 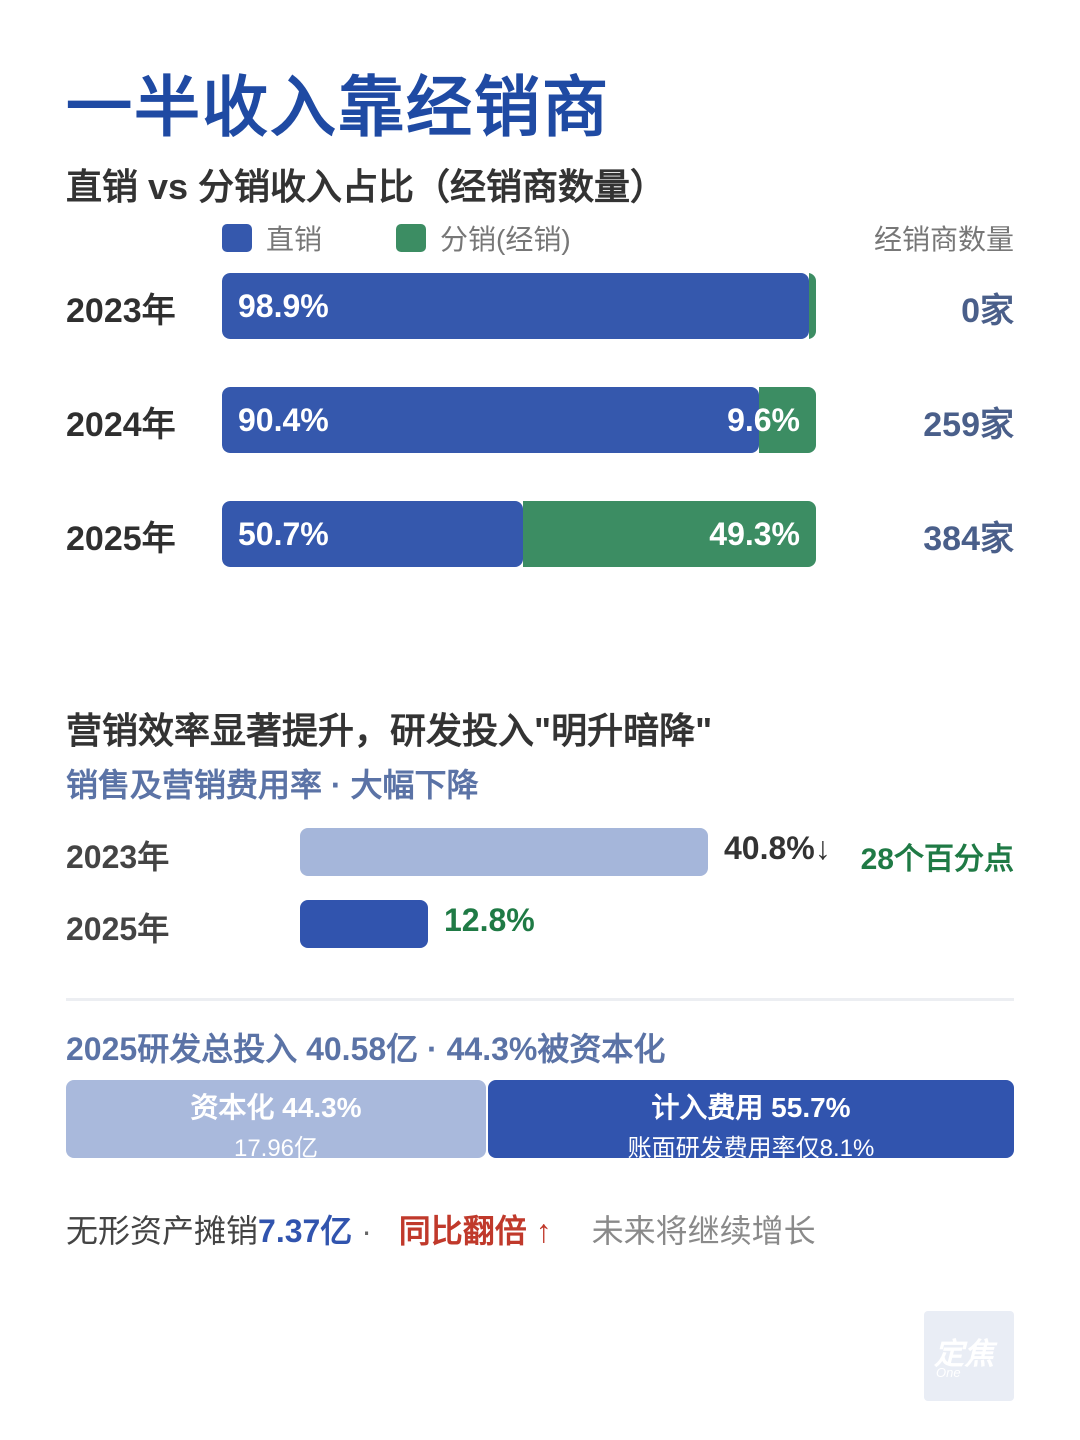 I want to click on footer-line: 无形资产摊销 7.37亿 · 同比翻倍 ↑ 未来将继续增长, so click(x=441, y=1229).